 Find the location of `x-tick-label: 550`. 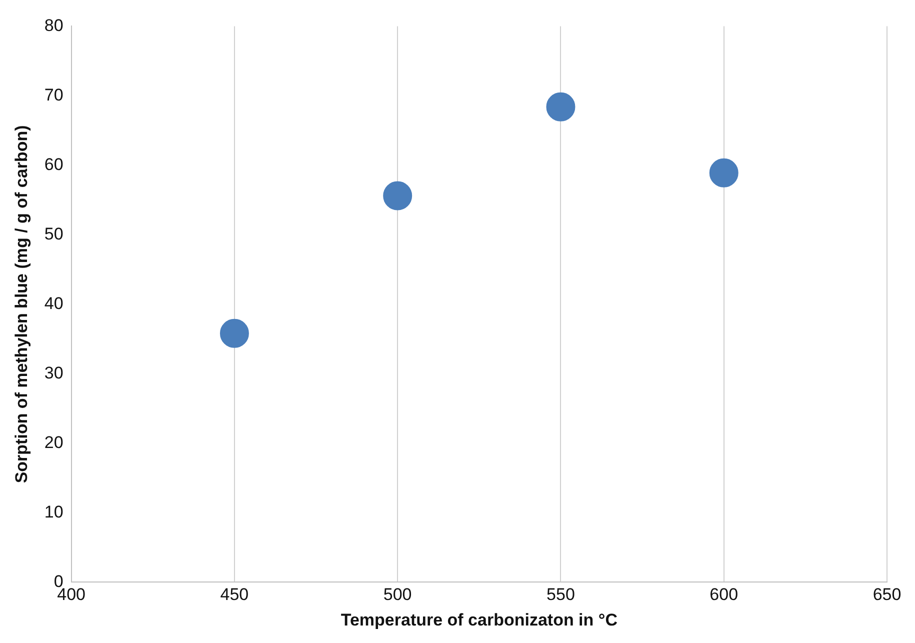

x-tick-label: 550 is located at coordinates (560, 594).